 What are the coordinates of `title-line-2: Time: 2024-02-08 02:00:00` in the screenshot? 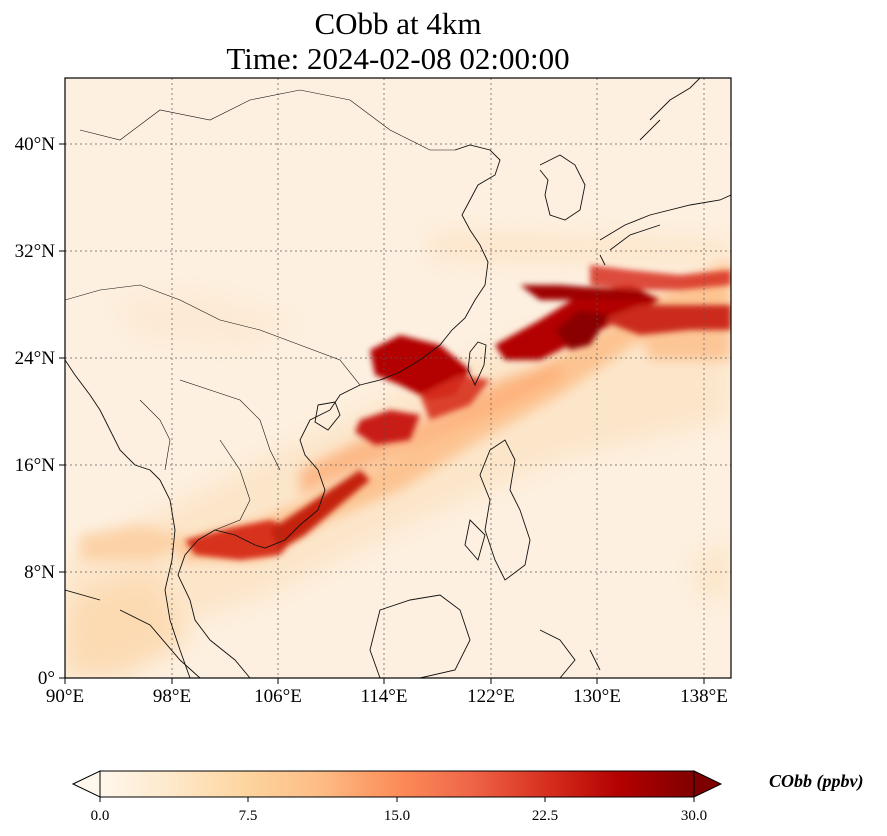 It's located at (398, 58).